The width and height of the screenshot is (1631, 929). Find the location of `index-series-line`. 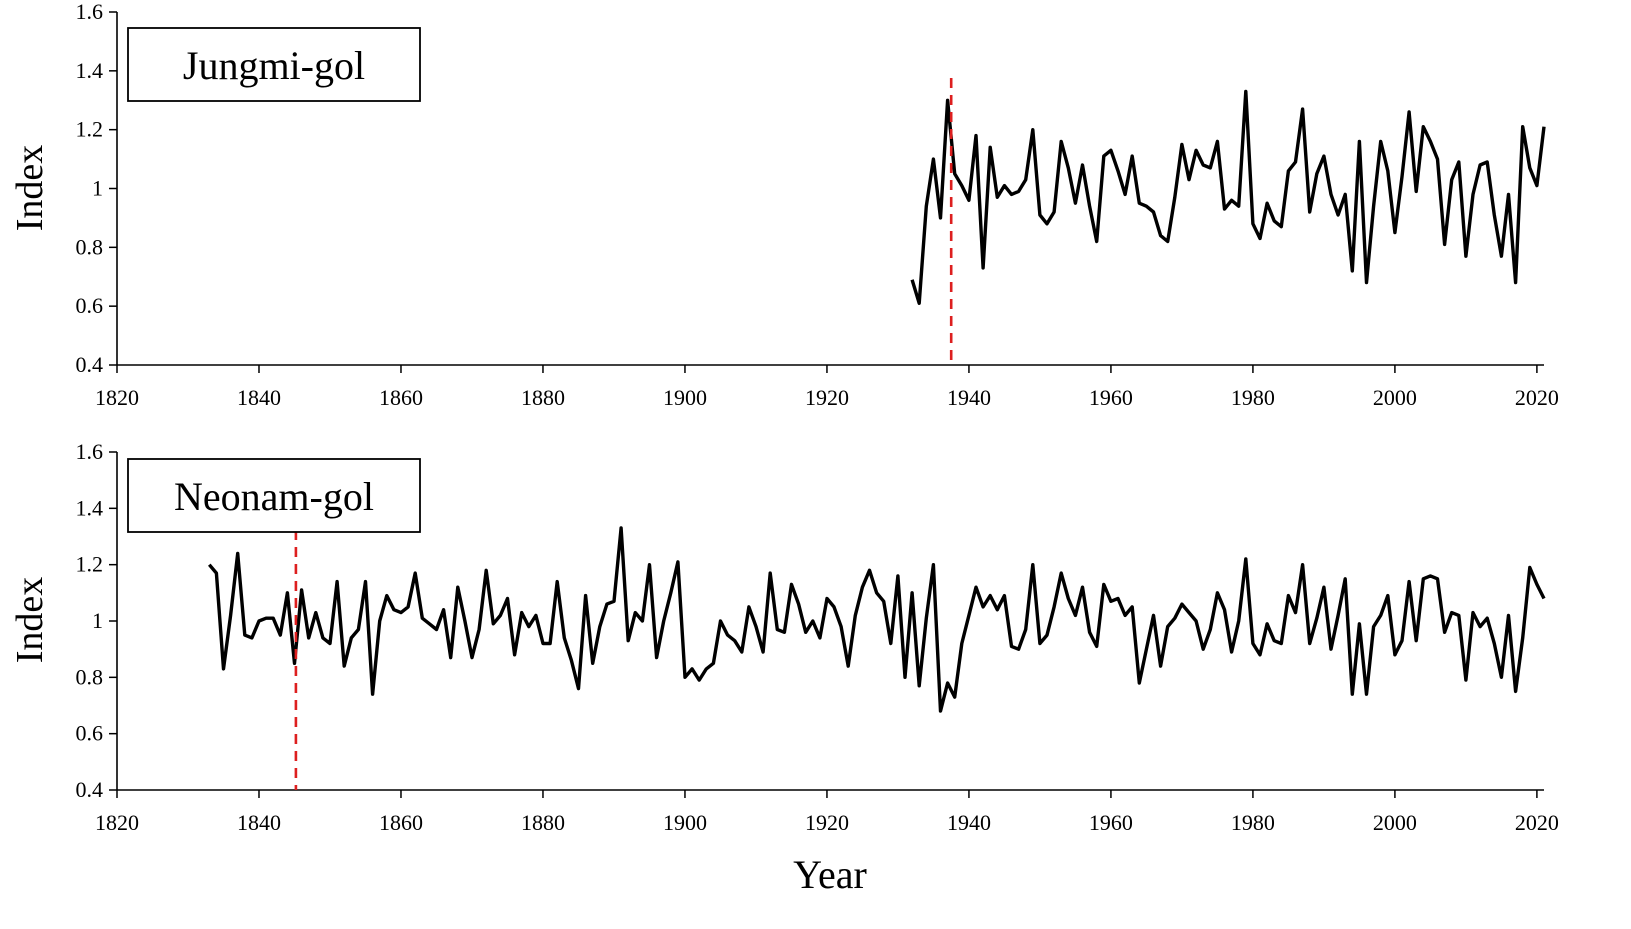

index-series-line is located at coordinates (1228, 197).